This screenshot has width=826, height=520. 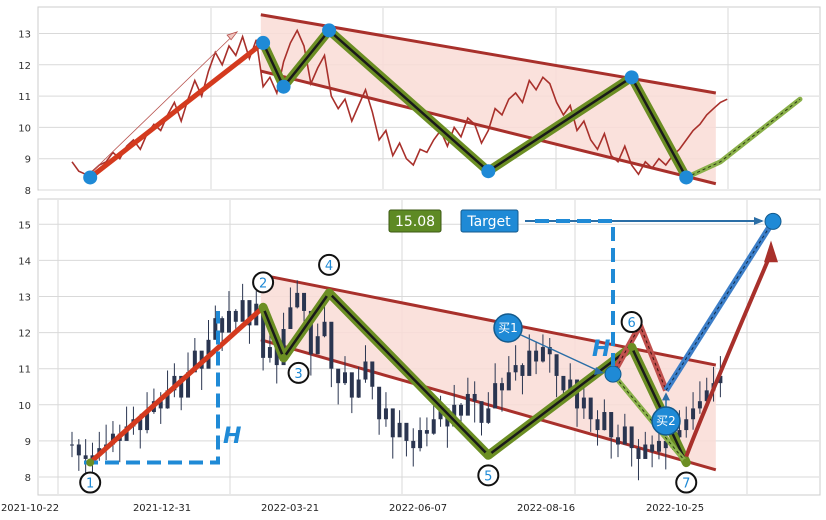 I want to click on bottom-y-tick-label: 8, so click(x=28, y=478).